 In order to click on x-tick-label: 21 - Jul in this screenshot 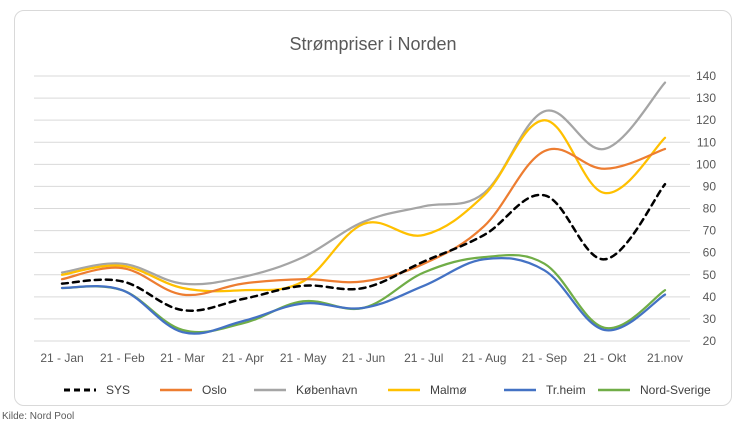, I will do `click(423, 358)`.